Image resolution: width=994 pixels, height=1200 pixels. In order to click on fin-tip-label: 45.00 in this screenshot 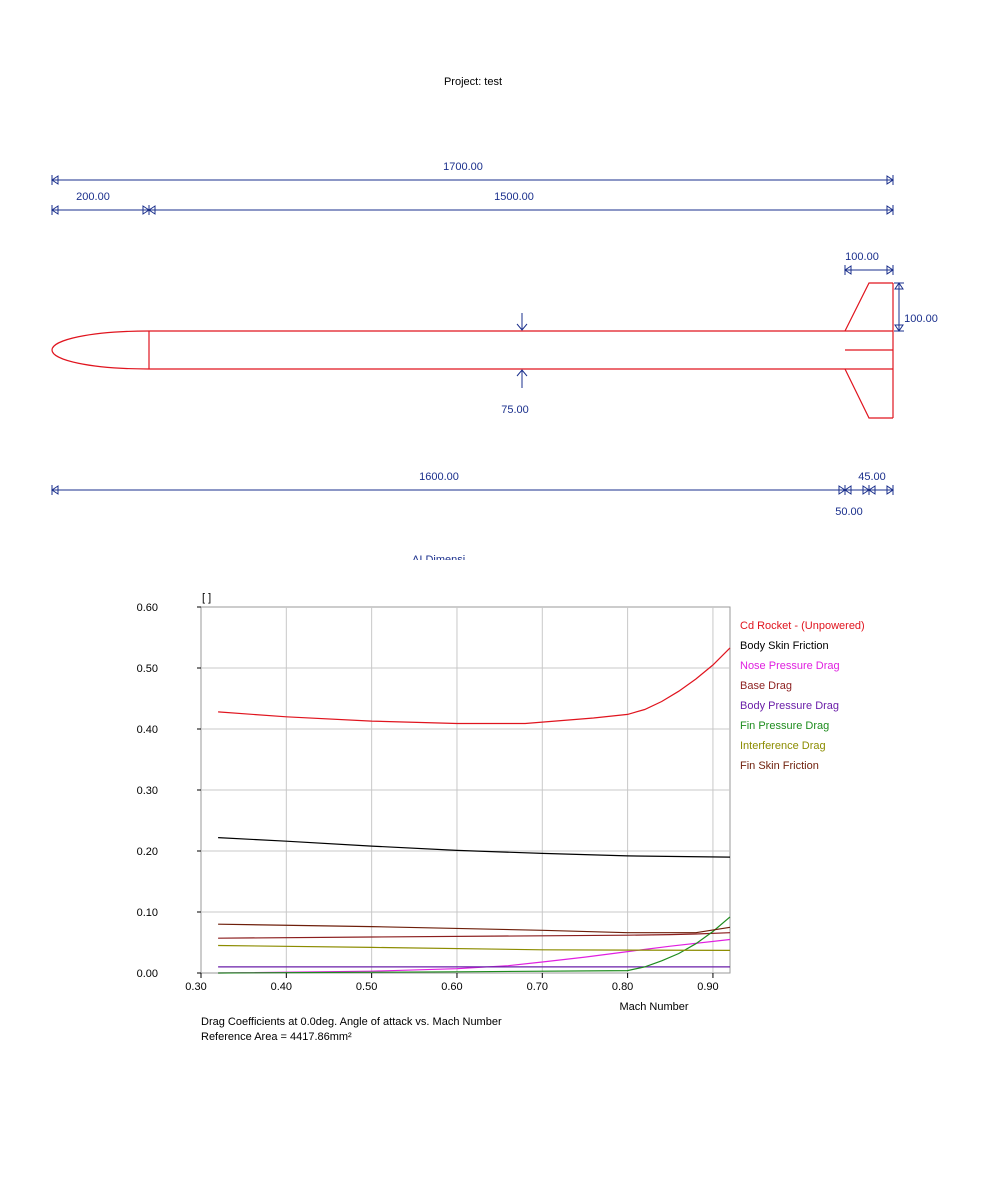, I will do `click(872, 477)`.